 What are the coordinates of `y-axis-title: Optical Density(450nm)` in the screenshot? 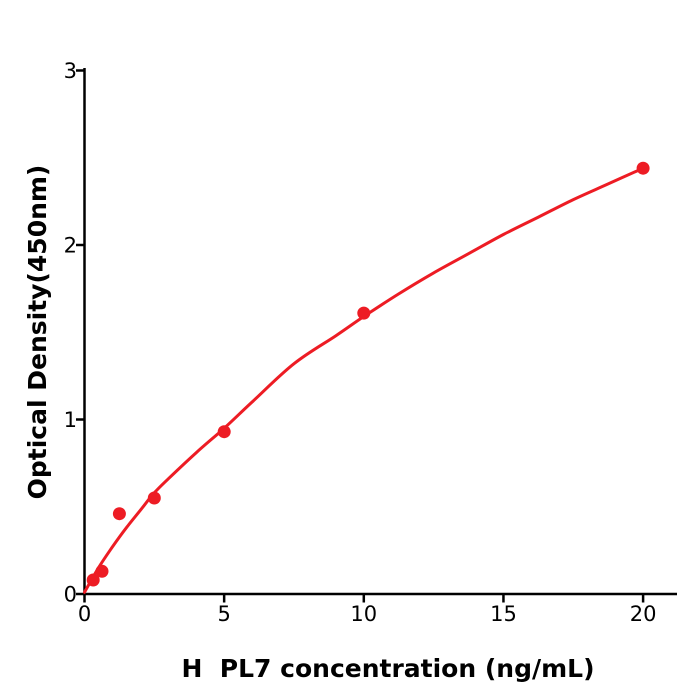 It's located at (37, 332).